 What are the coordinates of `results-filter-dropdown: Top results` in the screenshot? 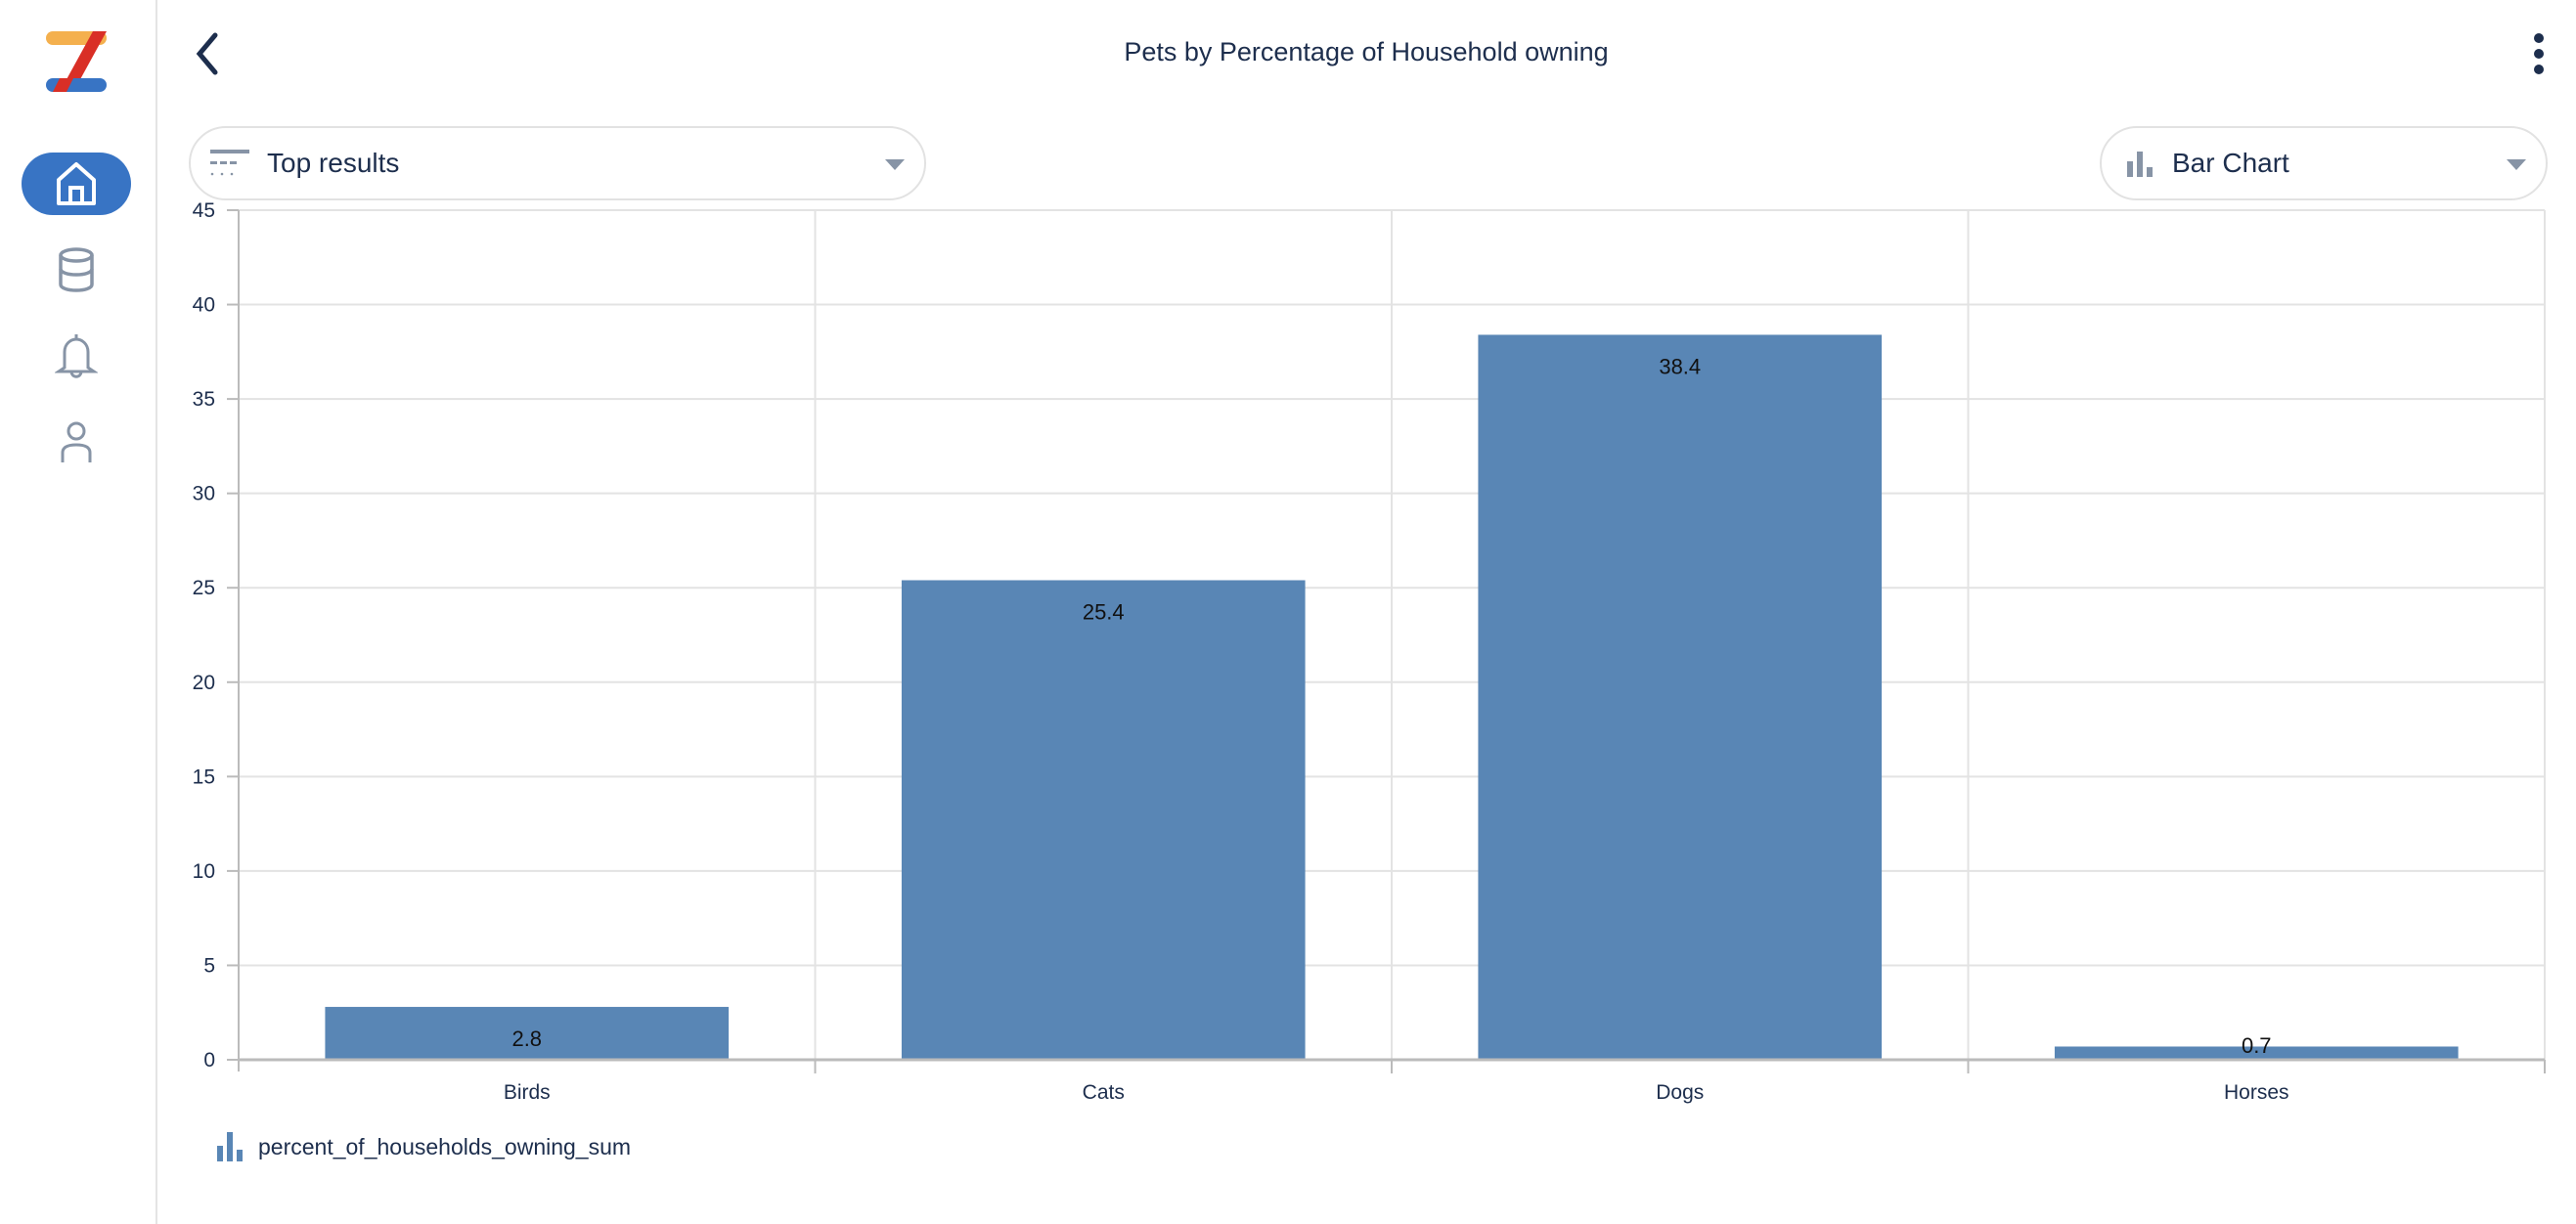 It's located at (557, 163).